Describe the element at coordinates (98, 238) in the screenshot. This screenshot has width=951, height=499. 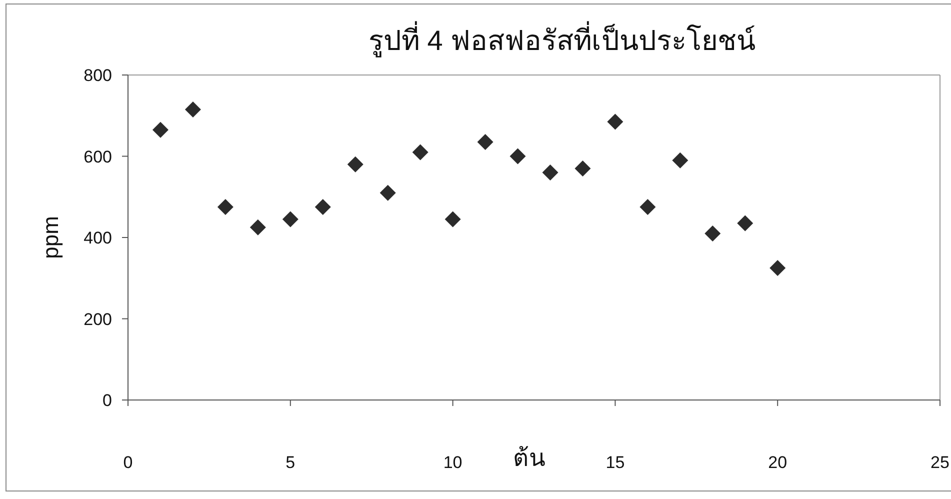
I see `y-tick-label: 400` at that location.